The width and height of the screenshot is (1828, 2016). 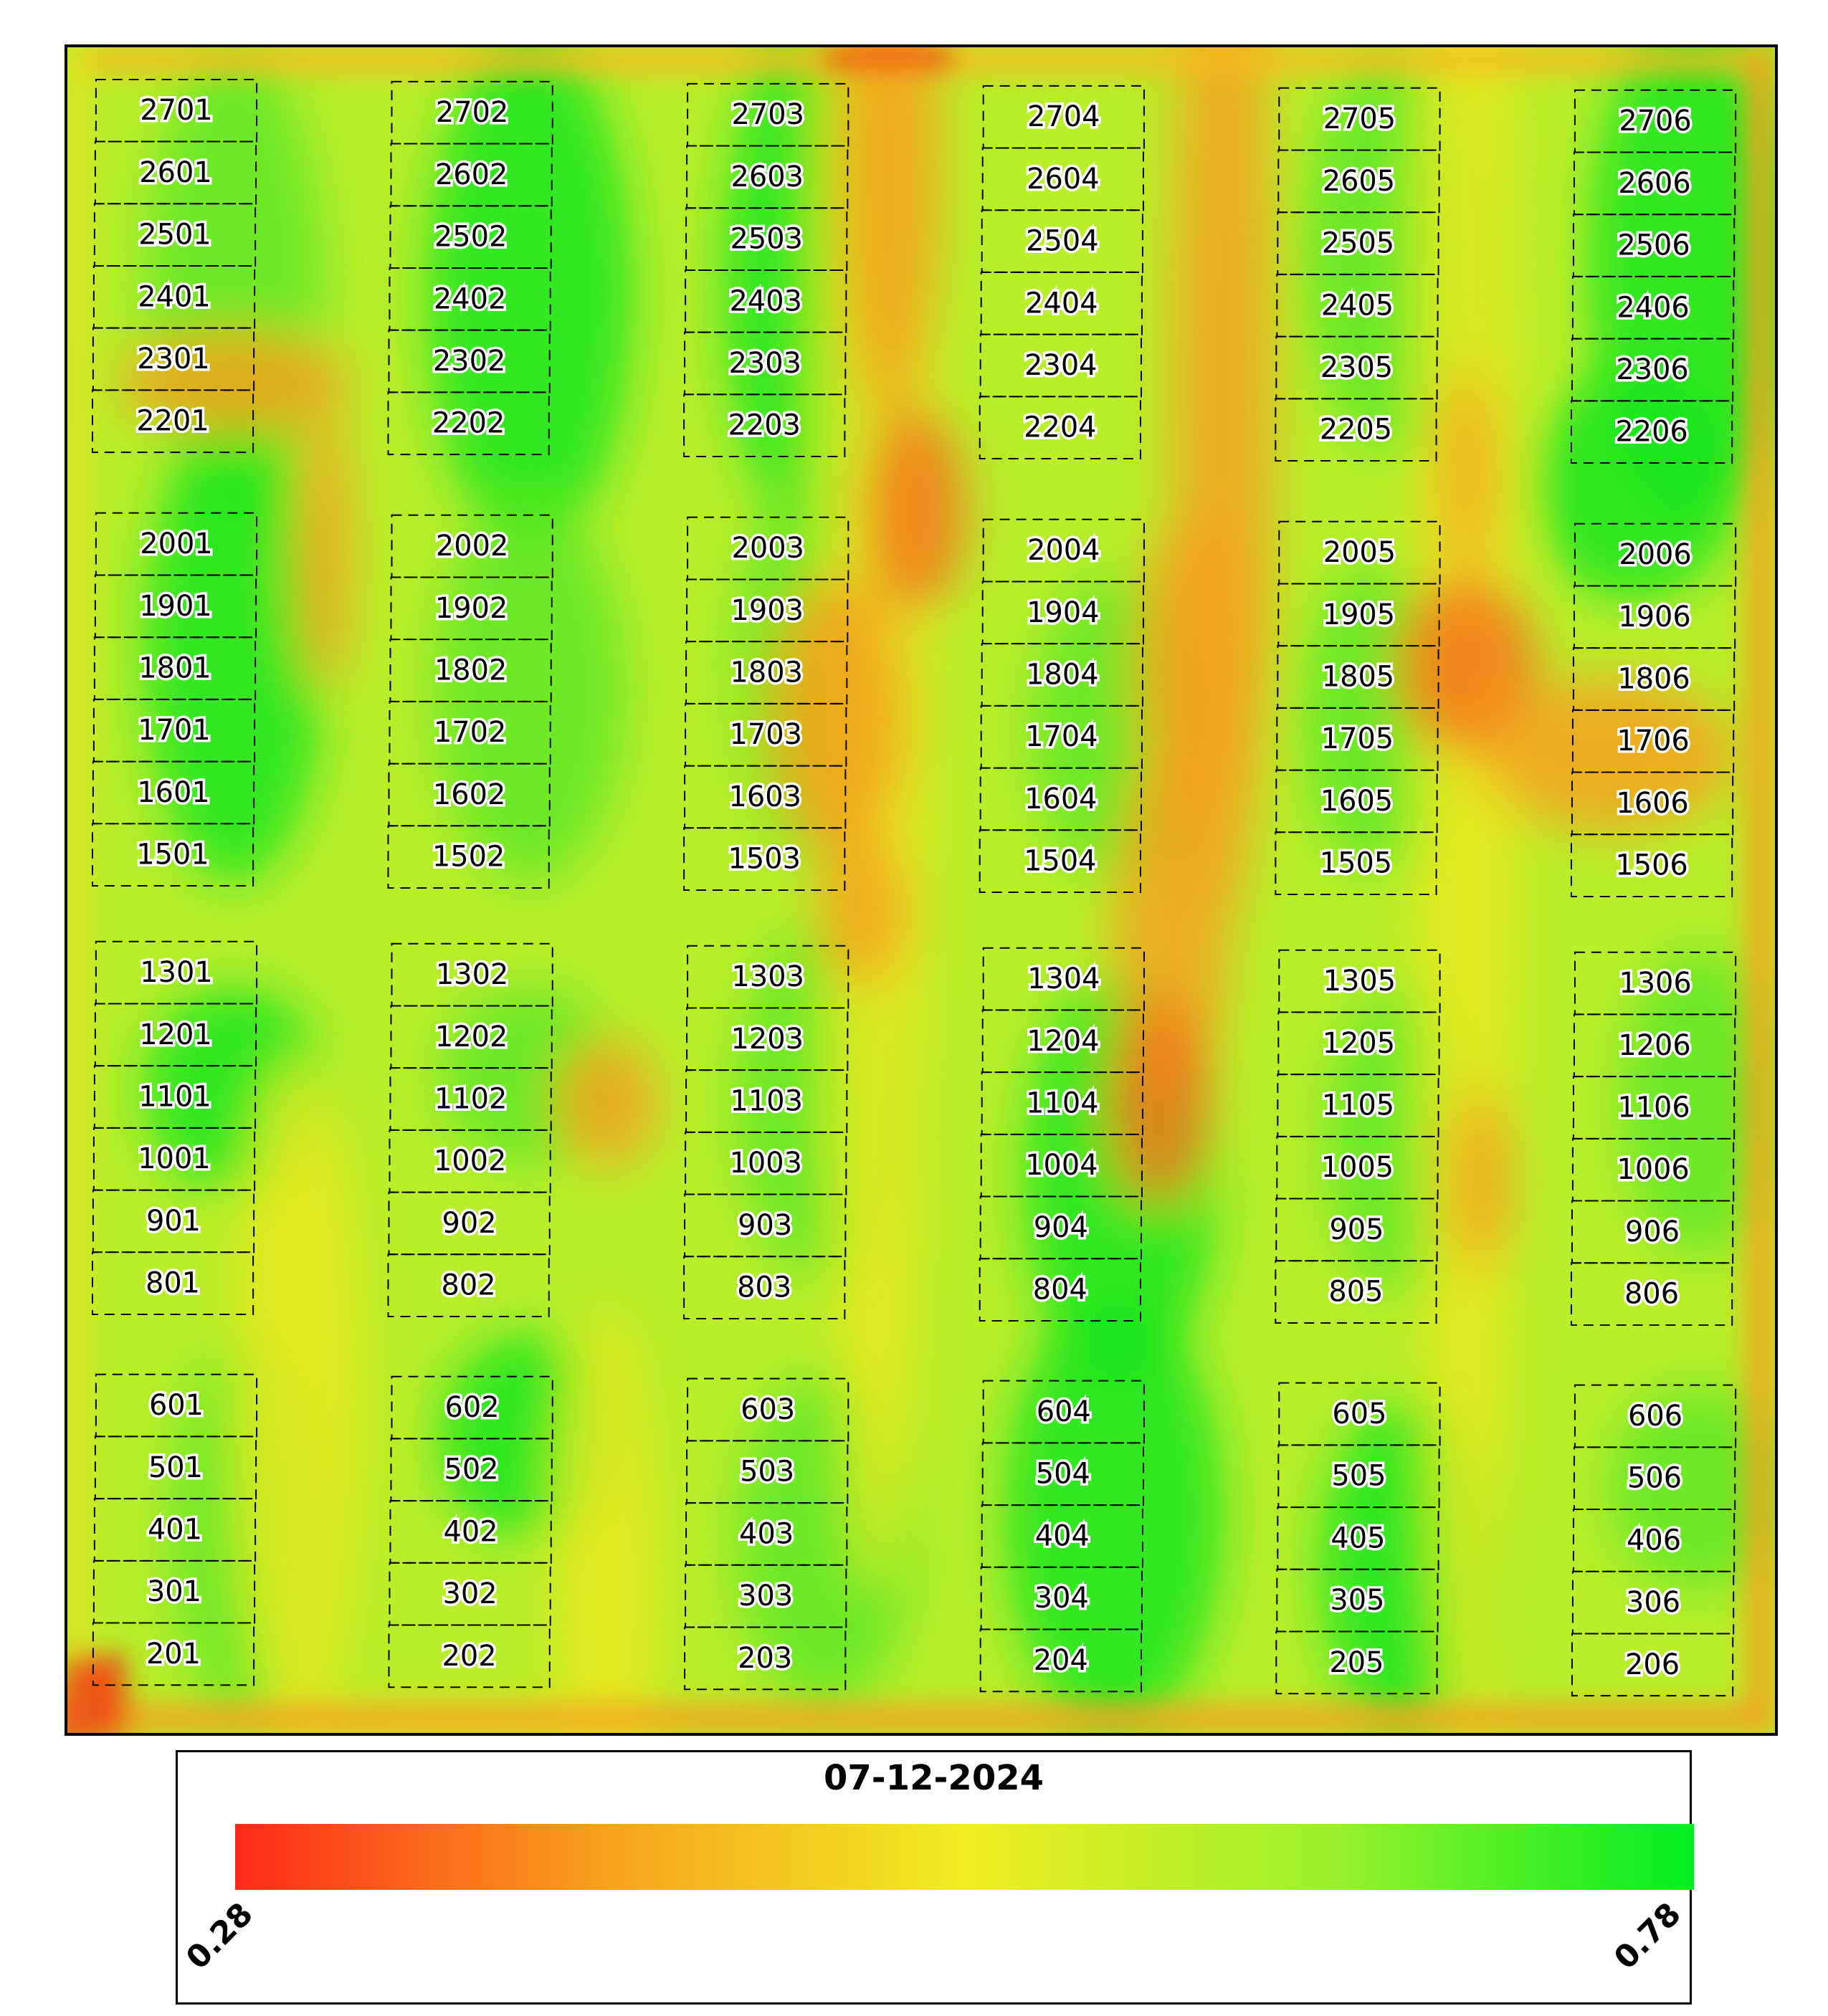 What do you see at coordinates (1063, 612) in the screenshot?
I see `plot-label: 1904` at bounding box center [1063, 612].